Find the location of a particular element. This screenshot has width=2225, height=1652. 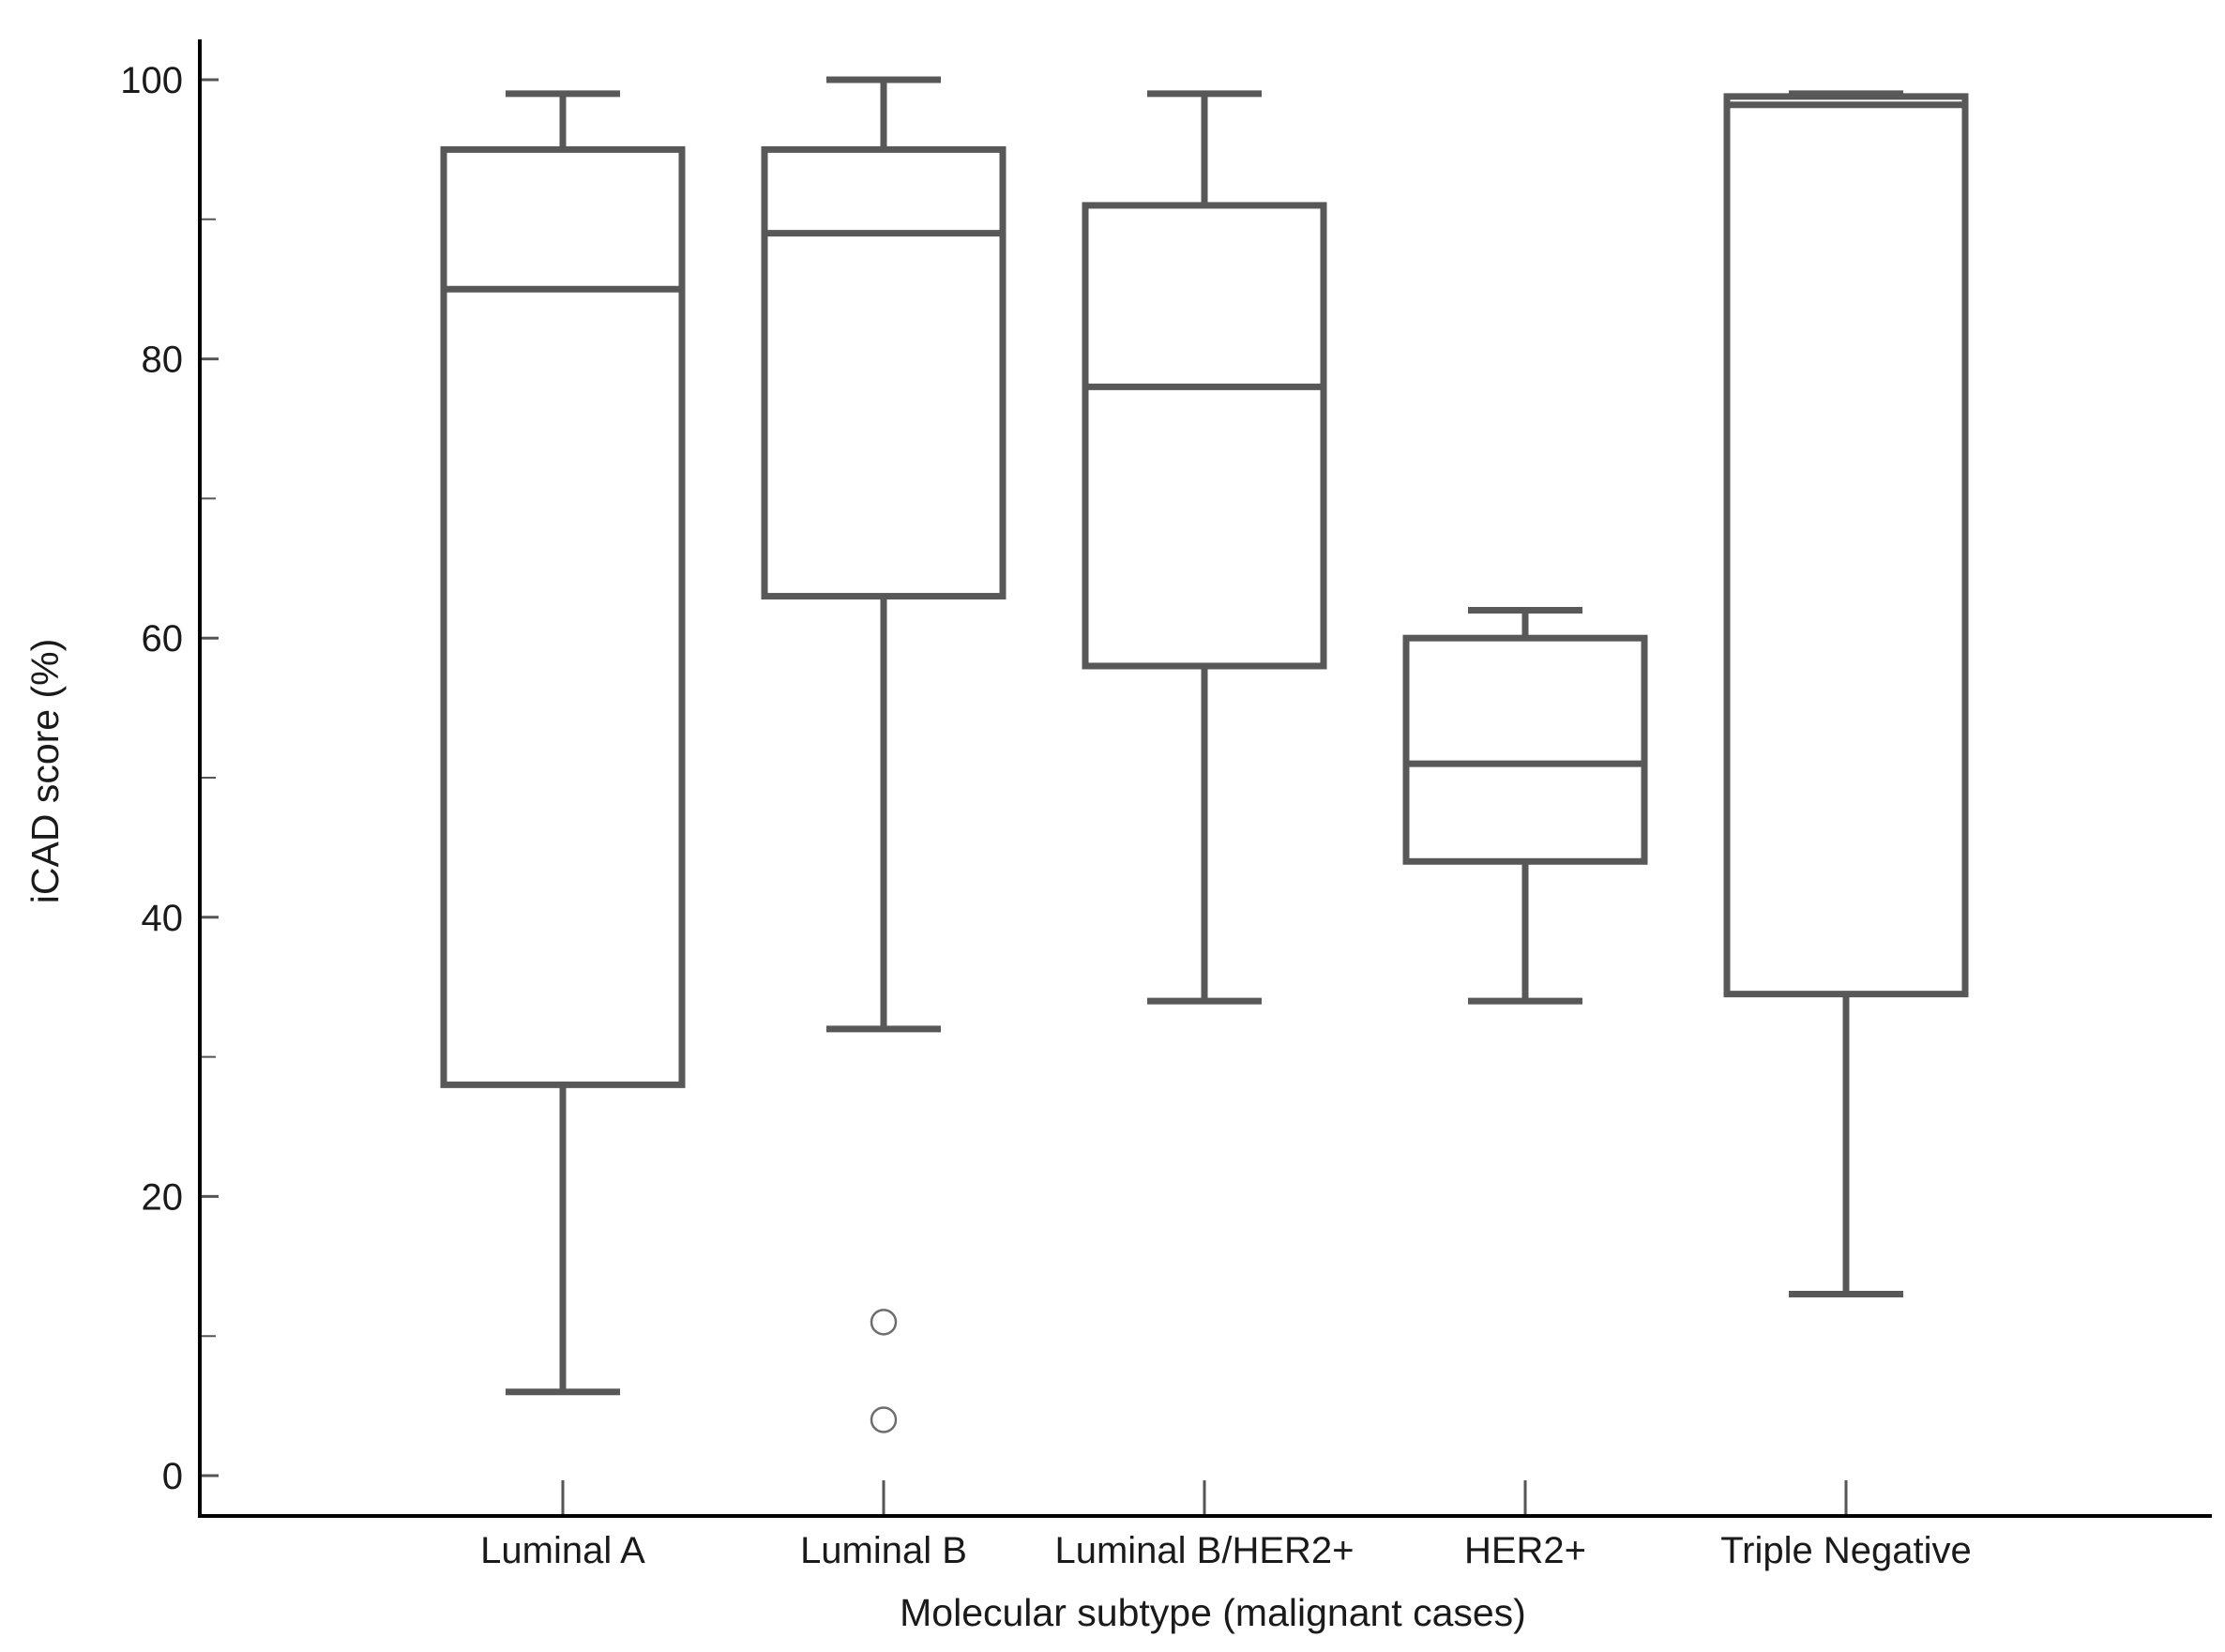

x-tick-label: Triple Negative is located at coordinates (1846, 1550).